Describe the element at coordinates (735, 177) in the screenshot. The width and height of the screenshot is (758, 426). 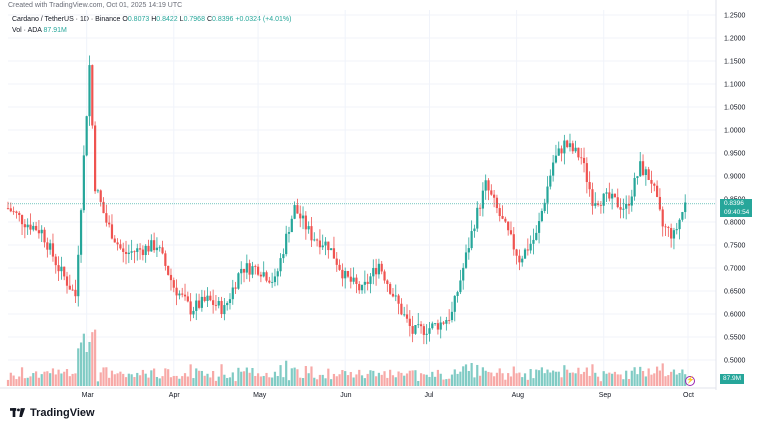
I see `y-tick-label: 0.9000` at that location.